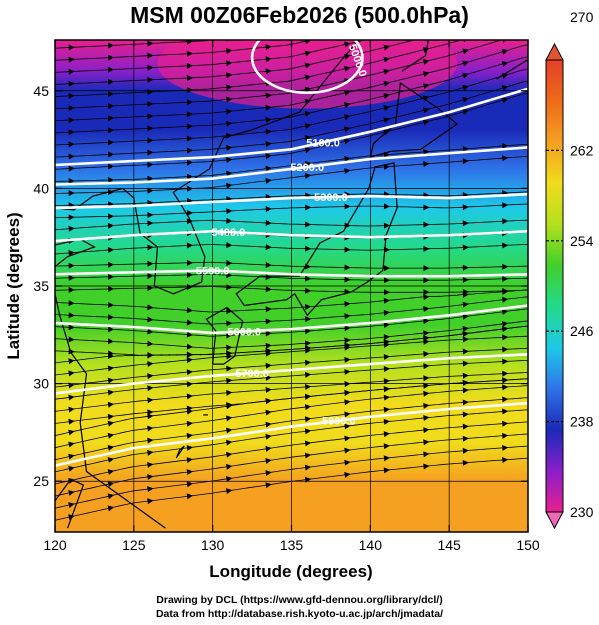 Image resolution: width=599 pixels, height=625 pixels. Describe the element at coordinates (528, 545) in the screenshot. I see `x-tick-label: 150` at that location.